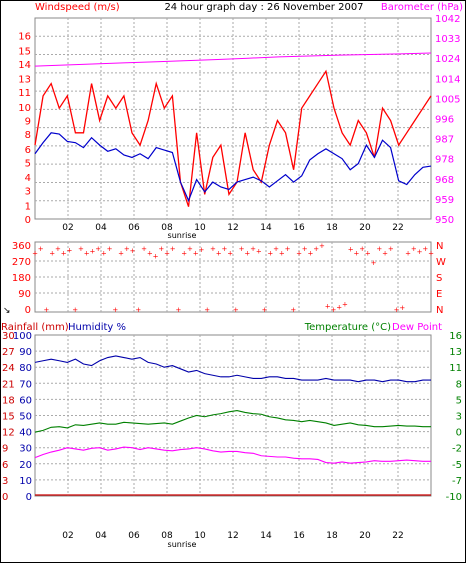  What do you see at coordinates (417, 327) in the screenshot?
I see `dewpoint-axis-label: Dew Point` at bounding box center [417, 327].